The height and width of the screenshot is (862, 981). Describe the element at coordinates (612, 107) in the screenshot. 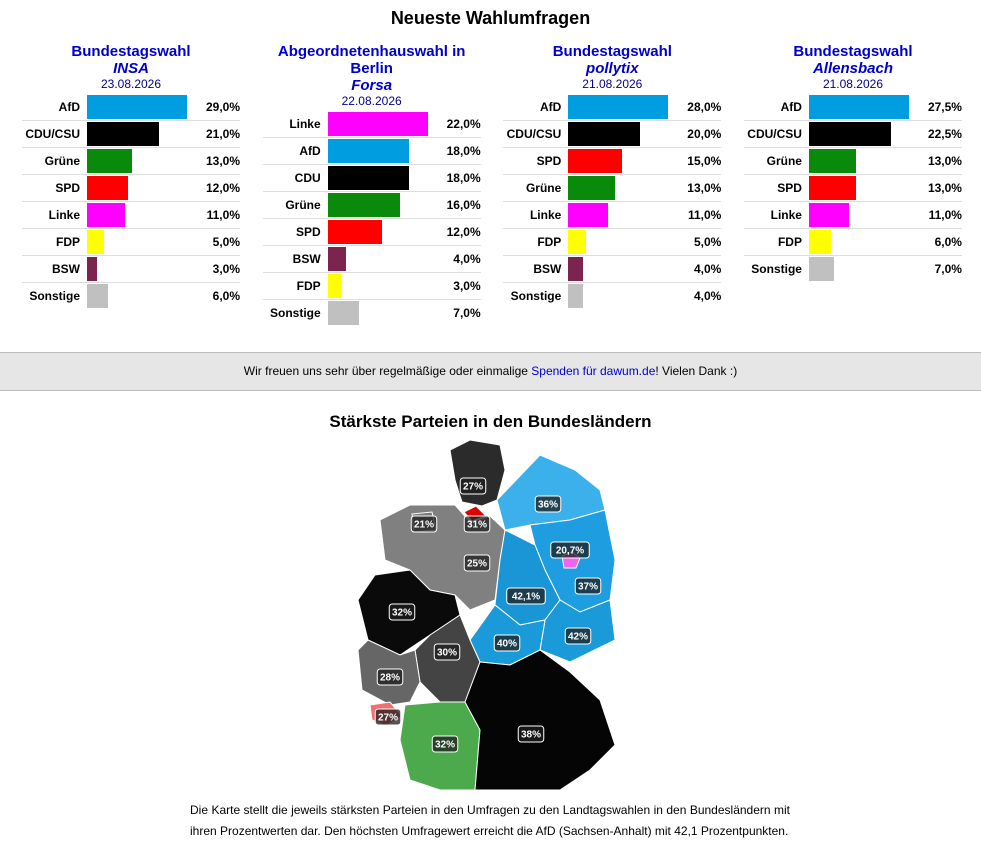

I see `poll-row: AfD 28,0%` at that location.